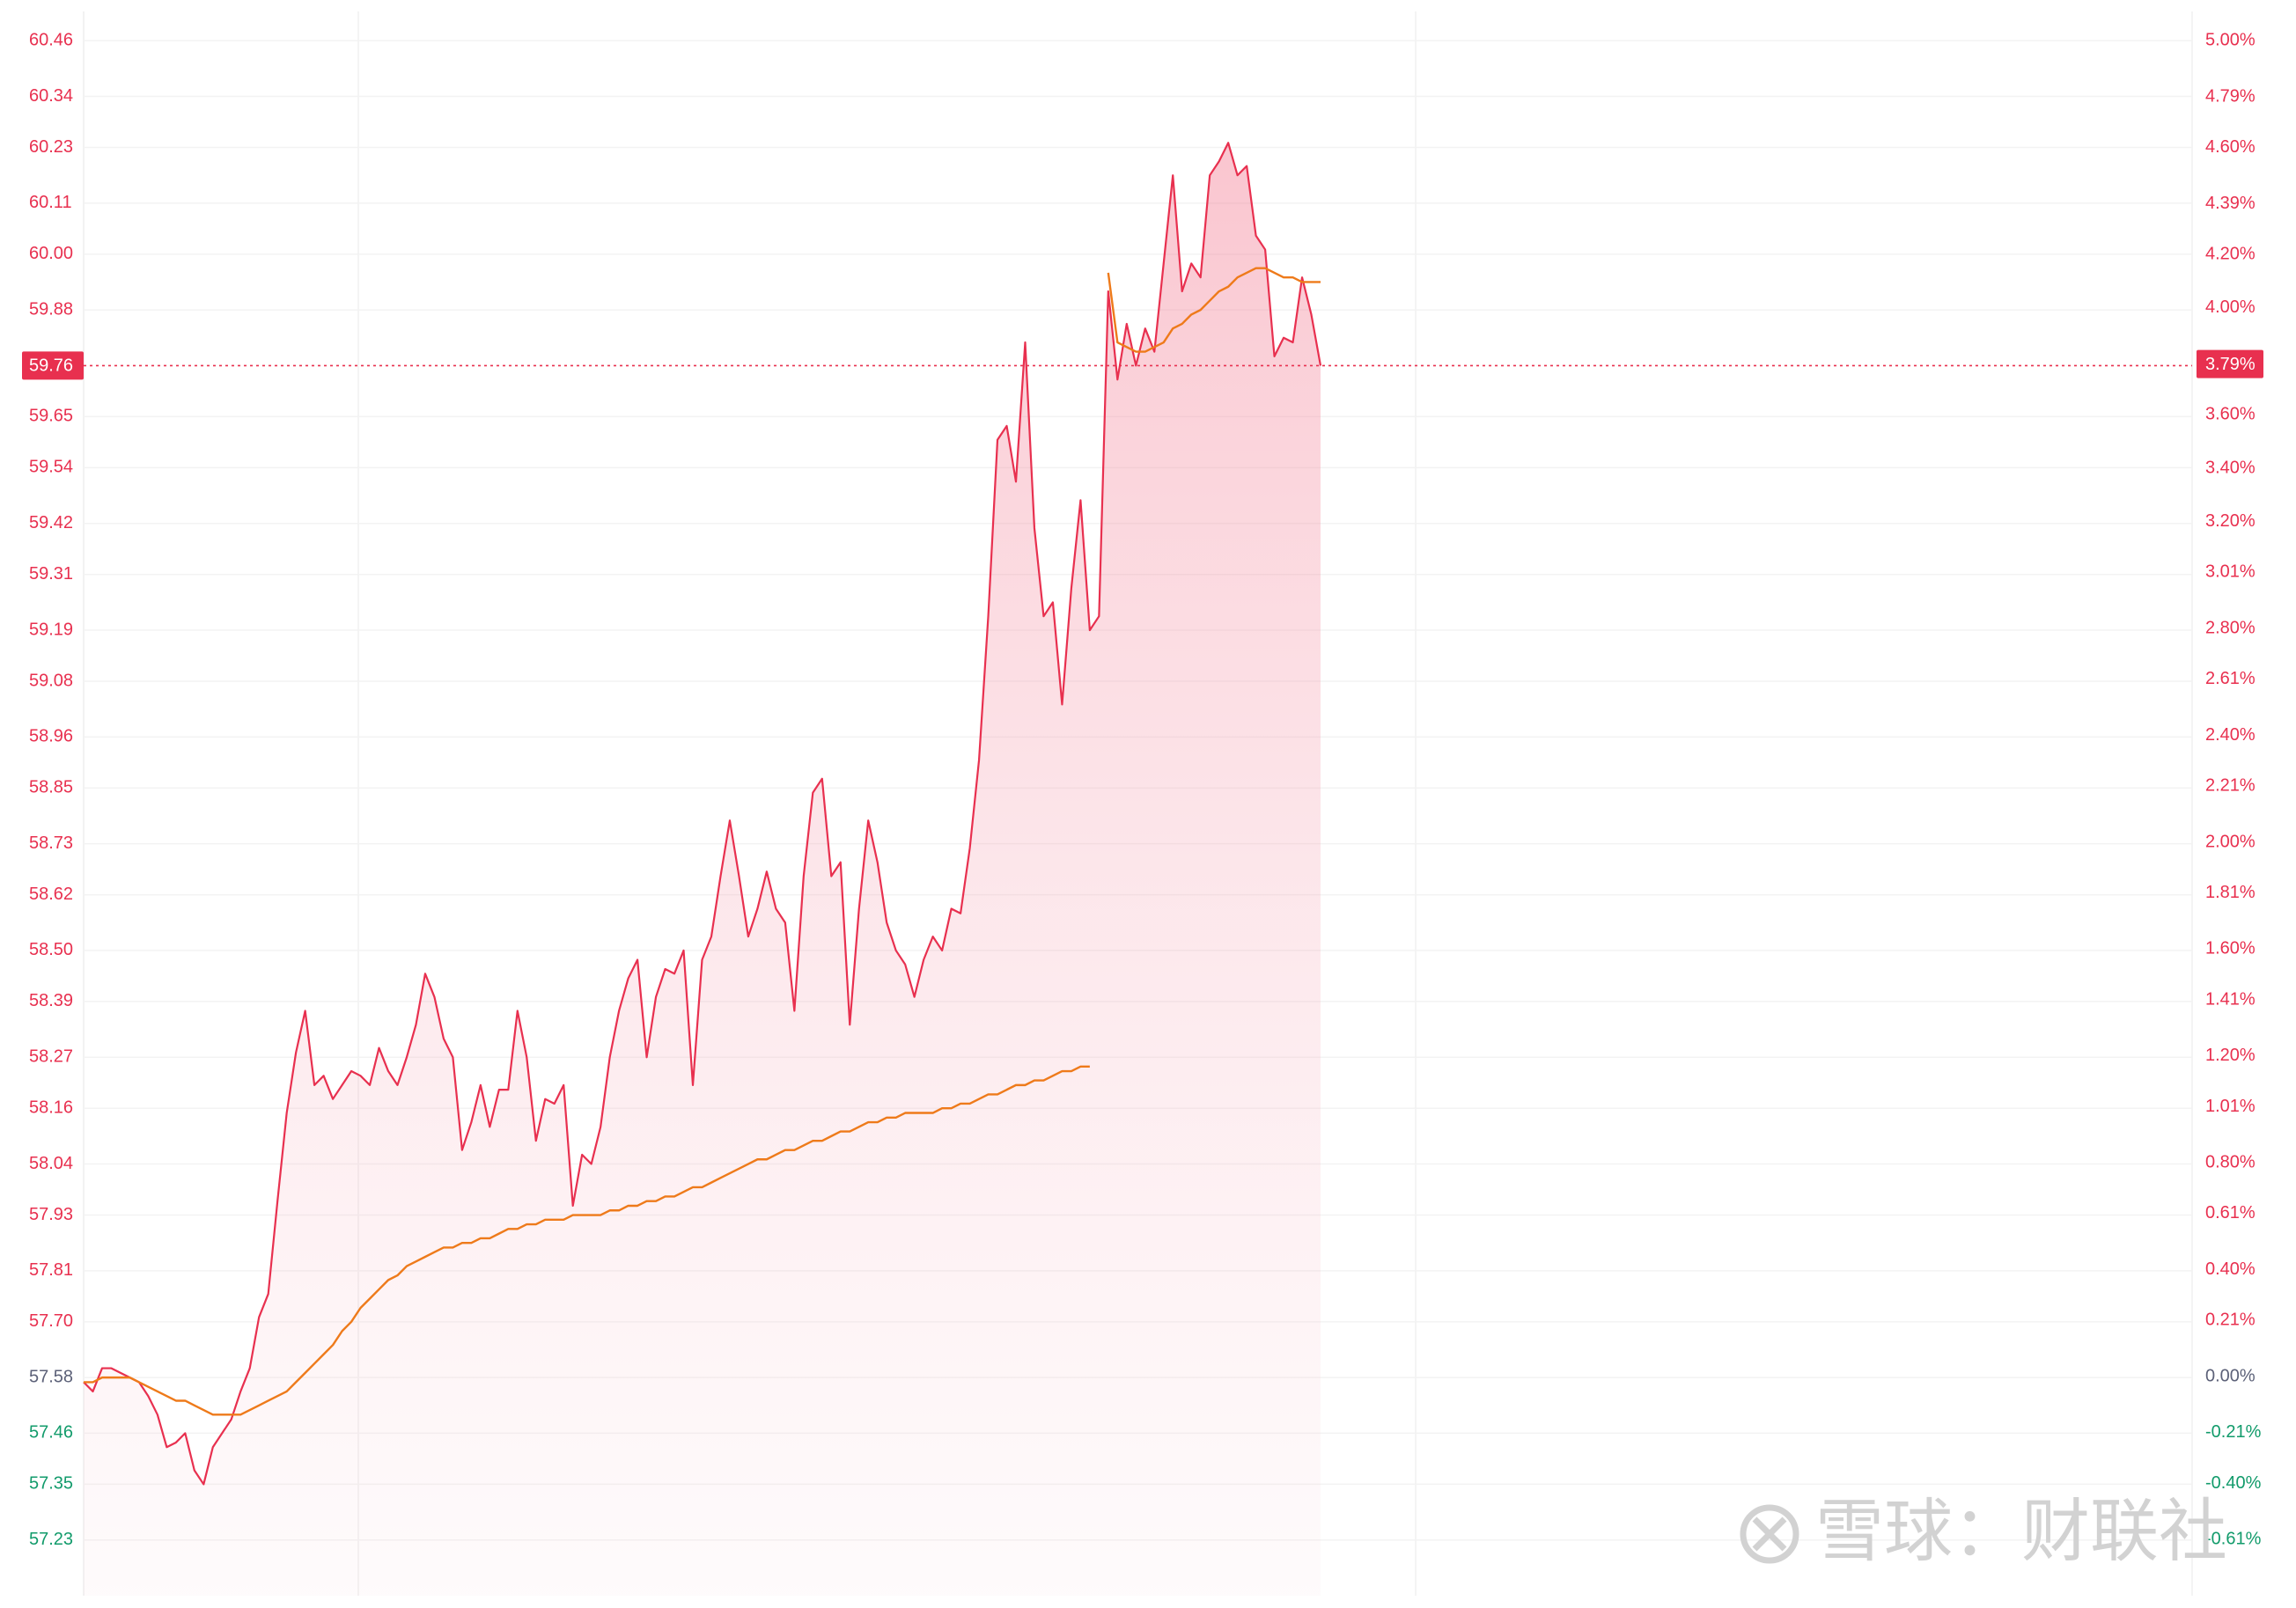  Describe the element at coordinates (51, 1539) in the screenshot. I see `y-tick-label: 57.23` at that location.